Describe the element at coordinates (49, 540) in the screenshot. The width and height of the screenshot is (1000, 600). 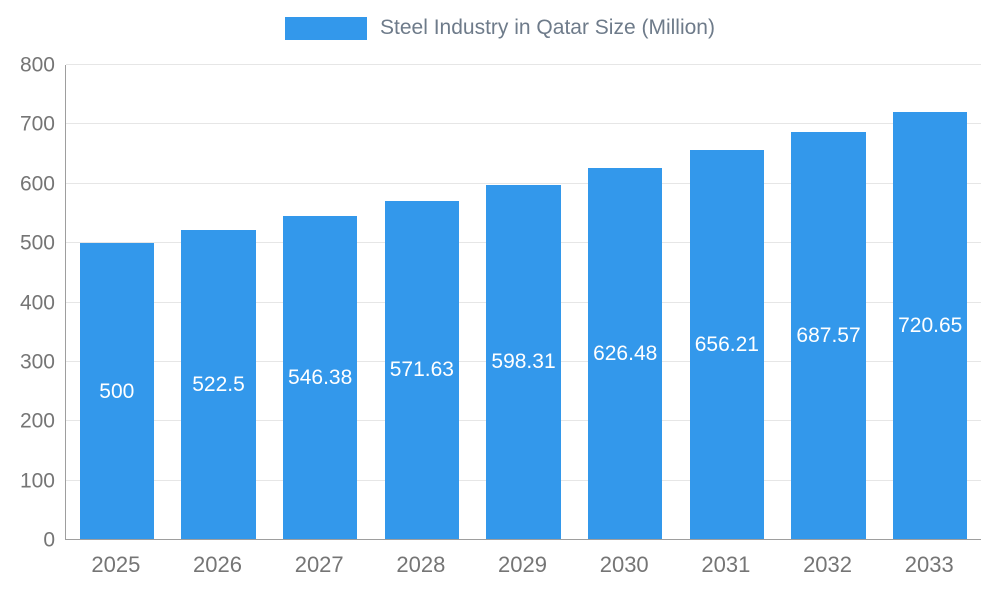
I see `y-tick-label-0: 0` at that location.